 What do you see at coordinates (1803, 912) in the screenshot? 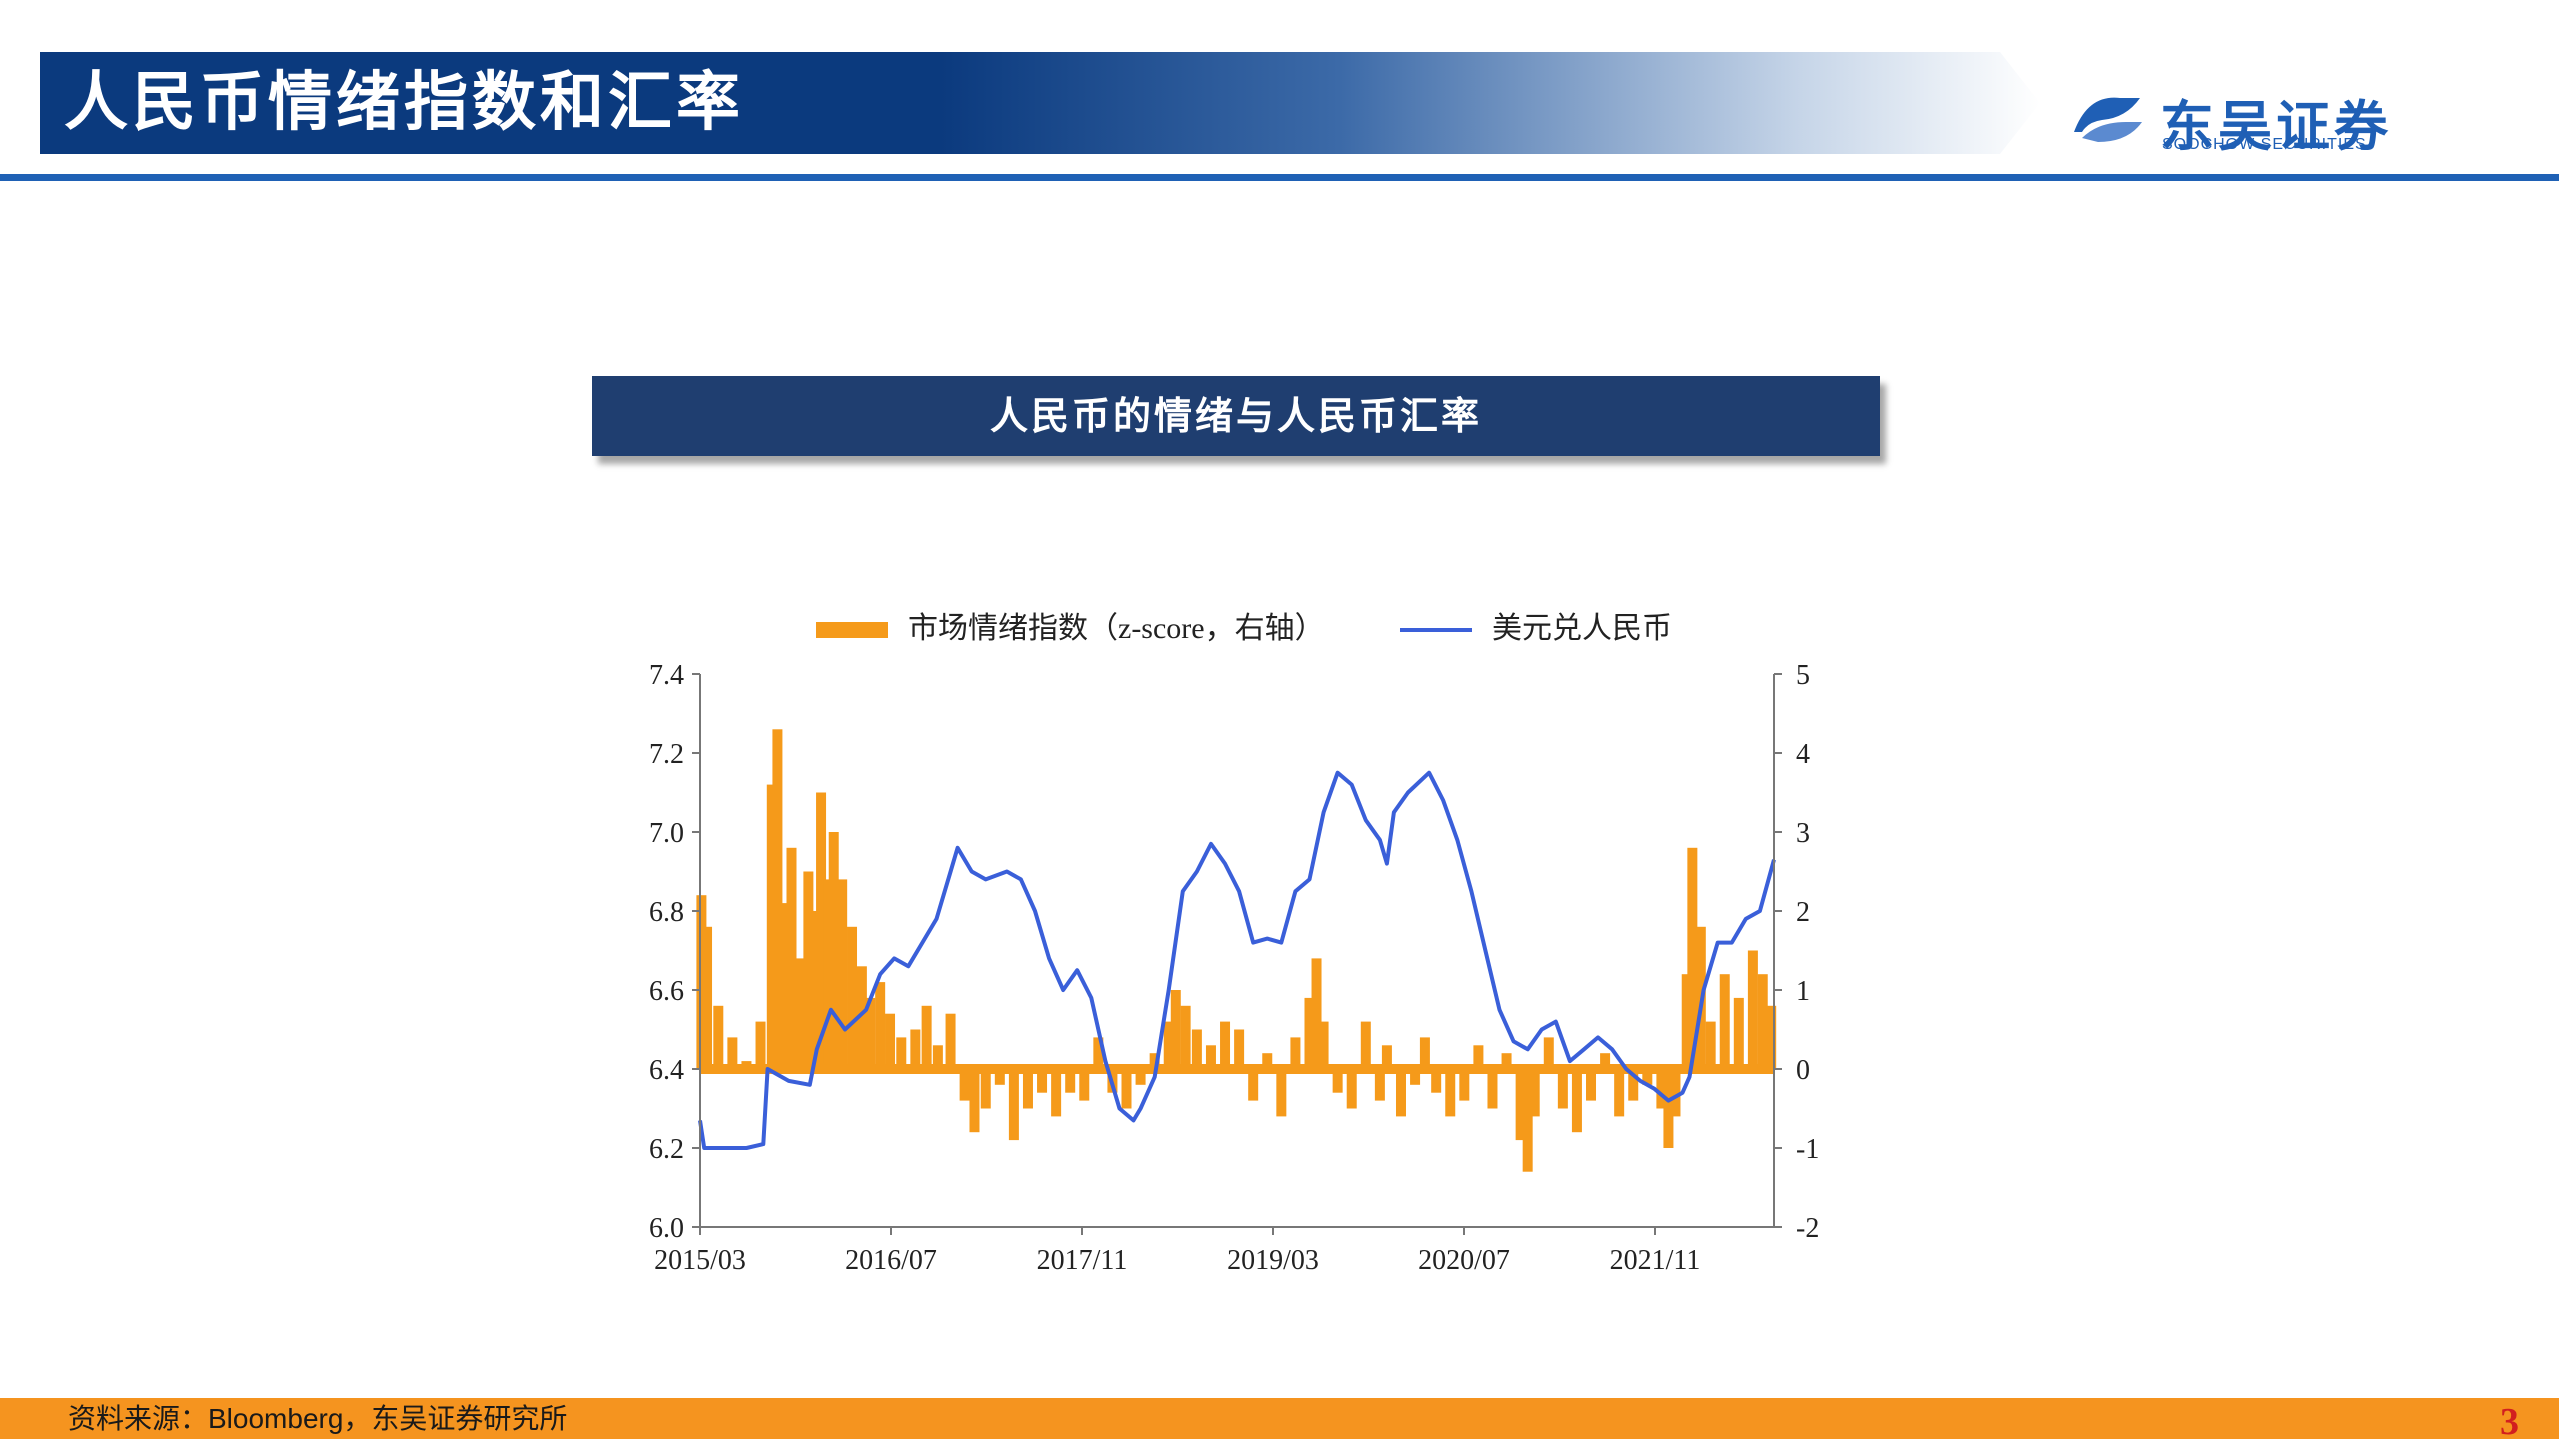
I see `right-tick-label: 2` at bounding box center [1803, 912].